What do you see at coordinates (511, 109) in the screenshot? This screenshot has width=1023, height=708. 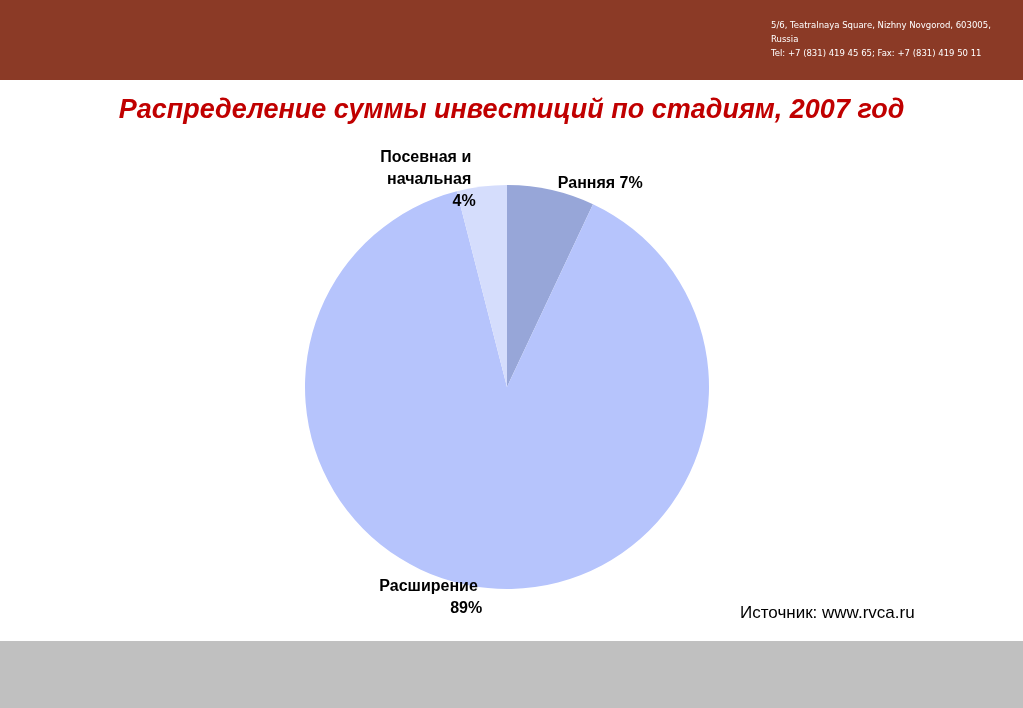 I see `chart-title: Распределение суммы инвестиций по стадиям, 2007 год` at bounding box center [511, 109].